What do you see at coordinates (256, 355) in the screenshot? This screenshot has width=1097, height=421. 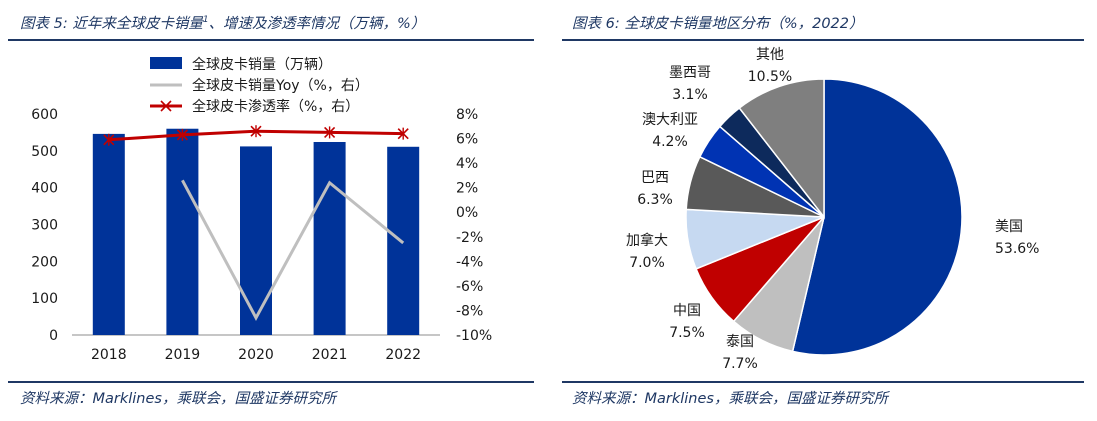 I see `x-axis-tick-label: 2020` at bounding box center [256, 355].